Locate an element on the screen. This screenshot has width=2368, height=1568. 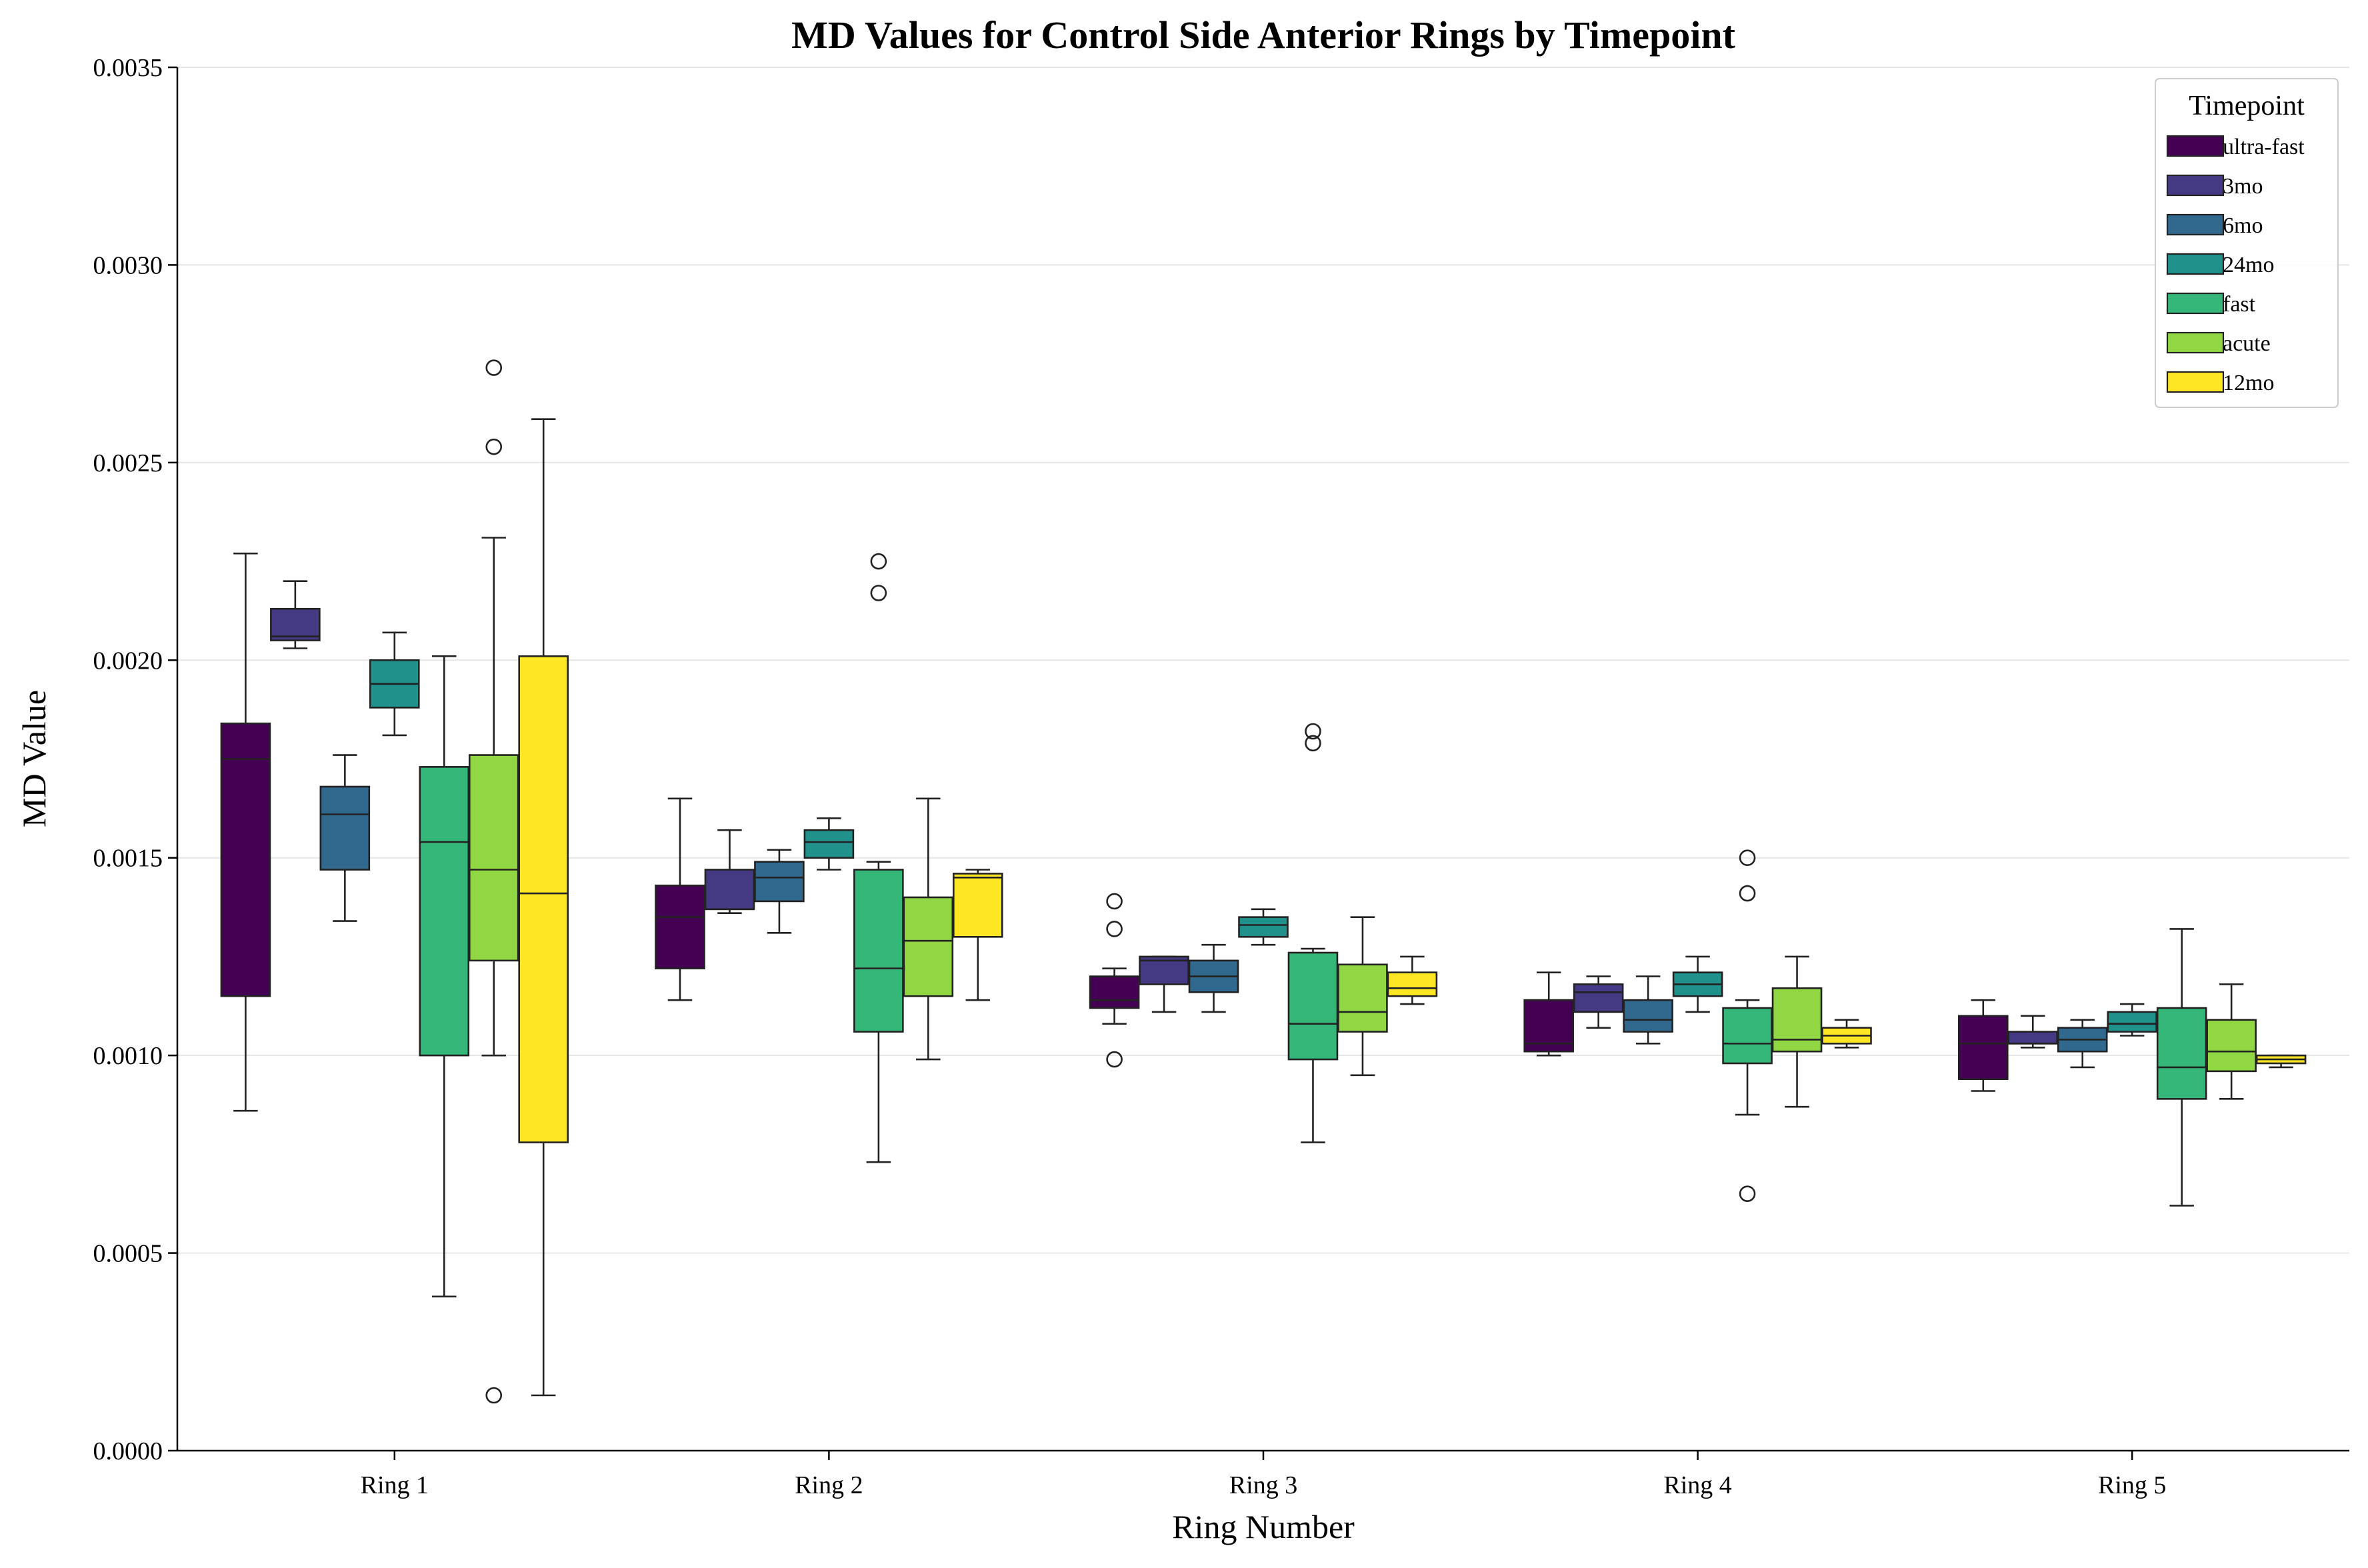
y-tick-label: 0.0035 is located at coordinates (128, 68).